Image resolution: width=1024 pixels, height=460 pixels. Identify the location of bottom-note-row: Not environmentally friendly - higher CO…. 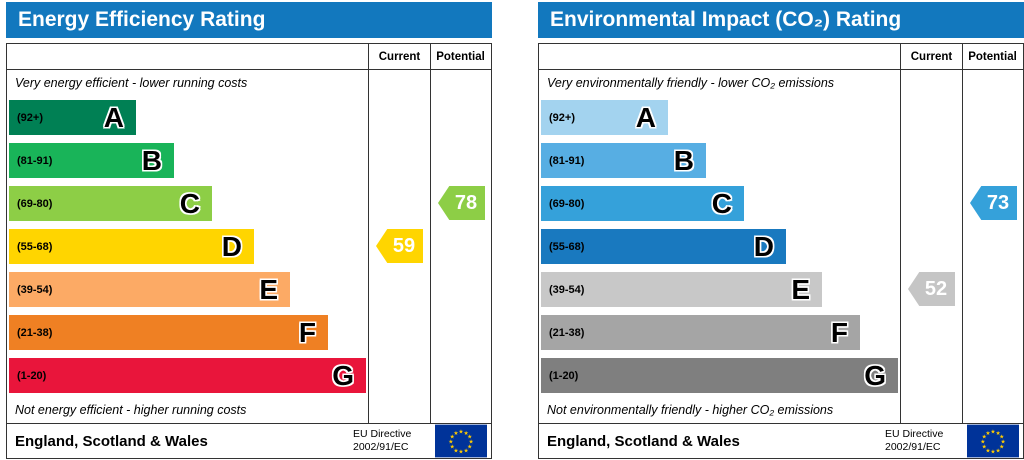
(781, 410).